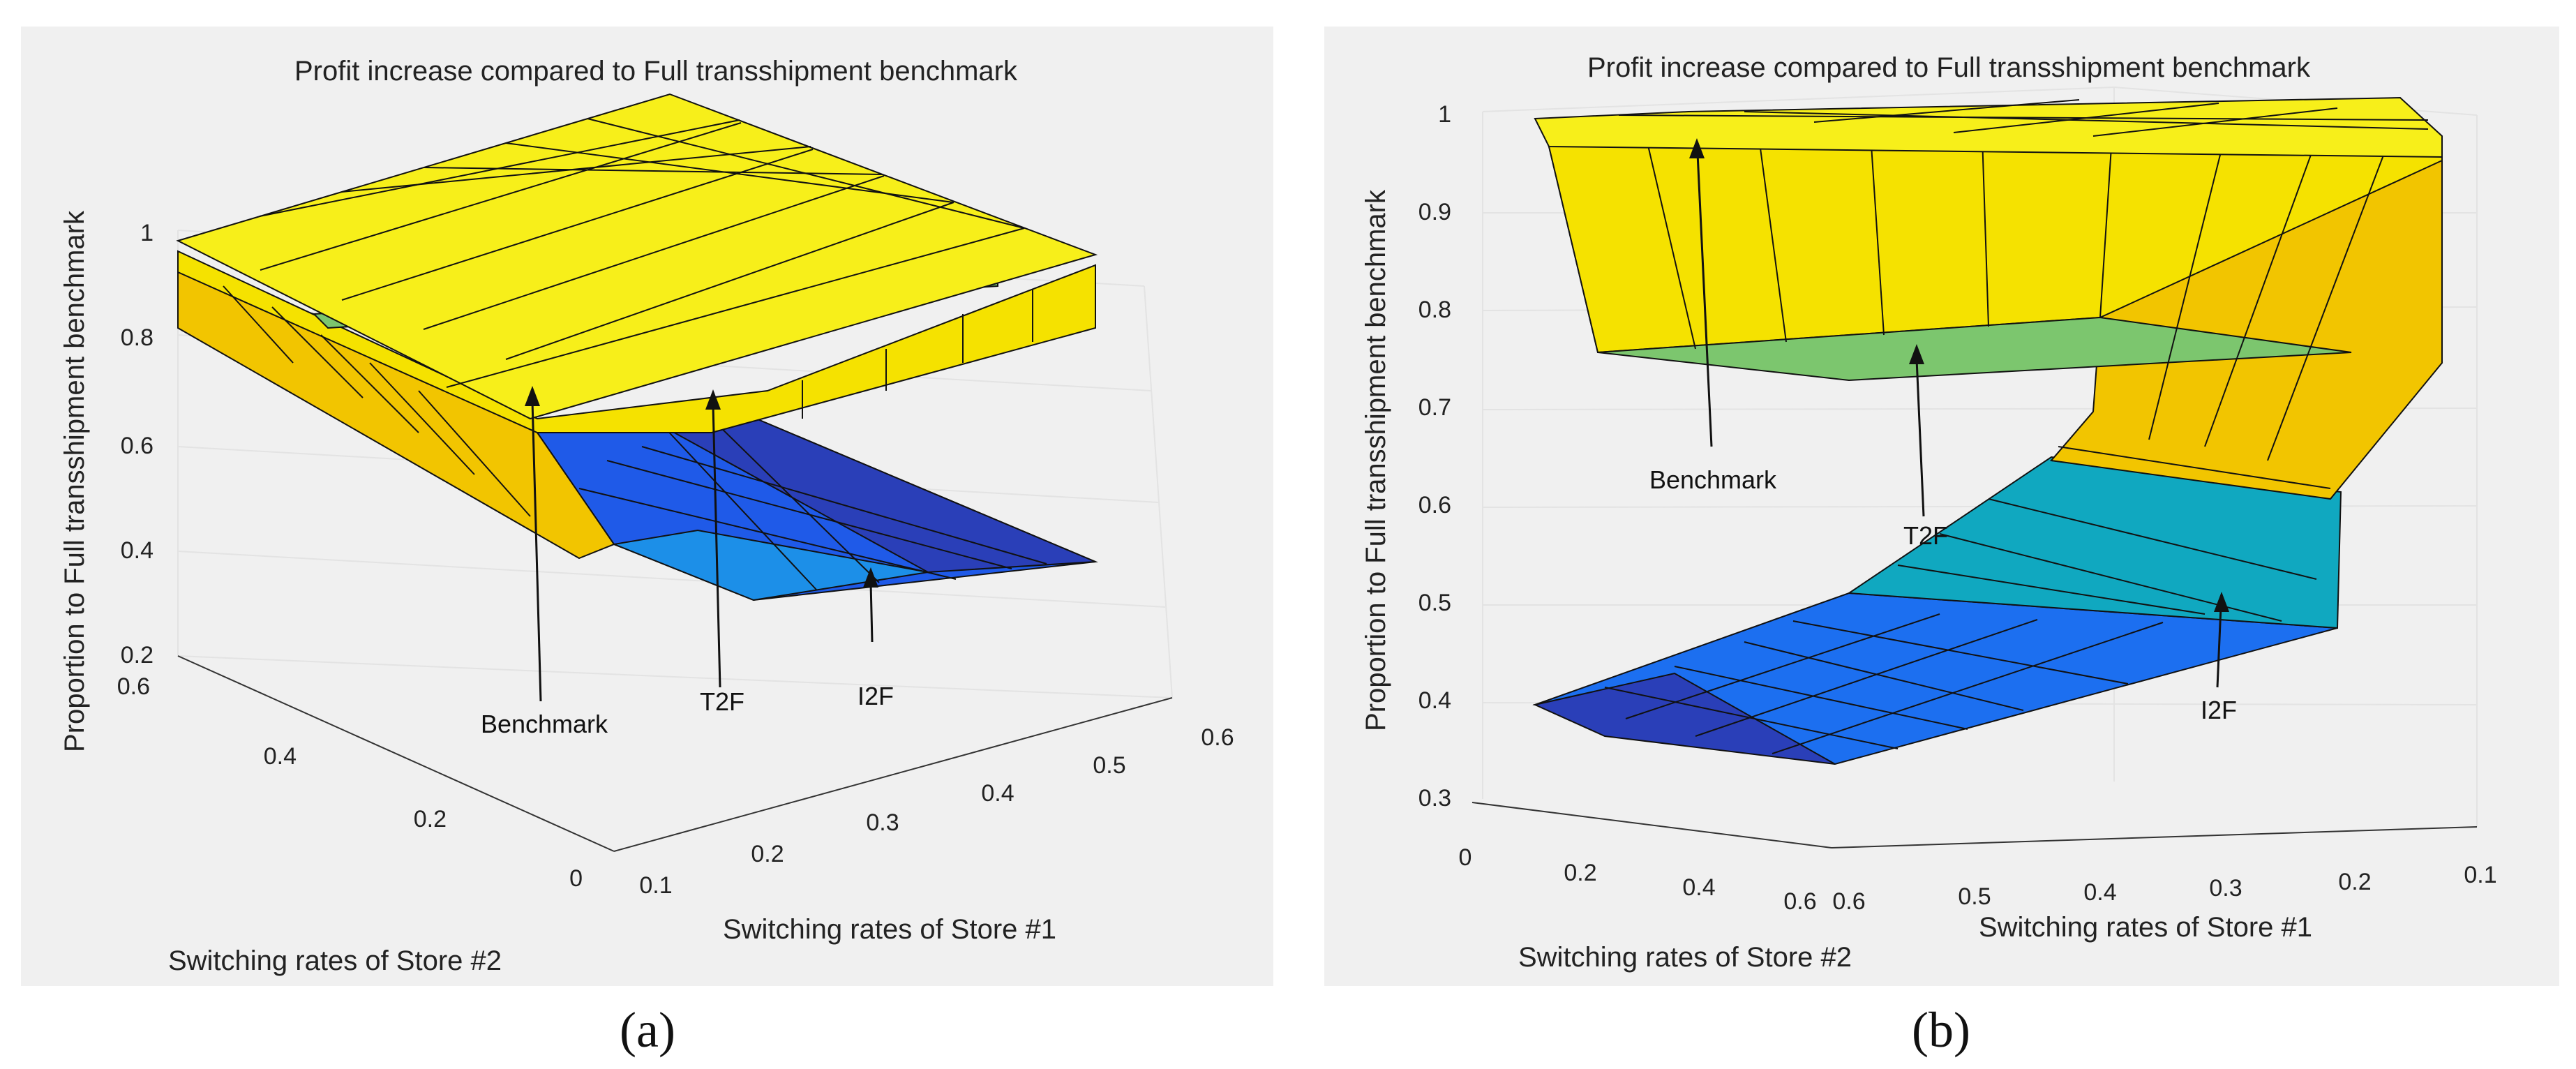 The width and height of the screenshot is (2576, 1069). I want to click on panel-b-z-tick: 0.6, so click(1434, 505).